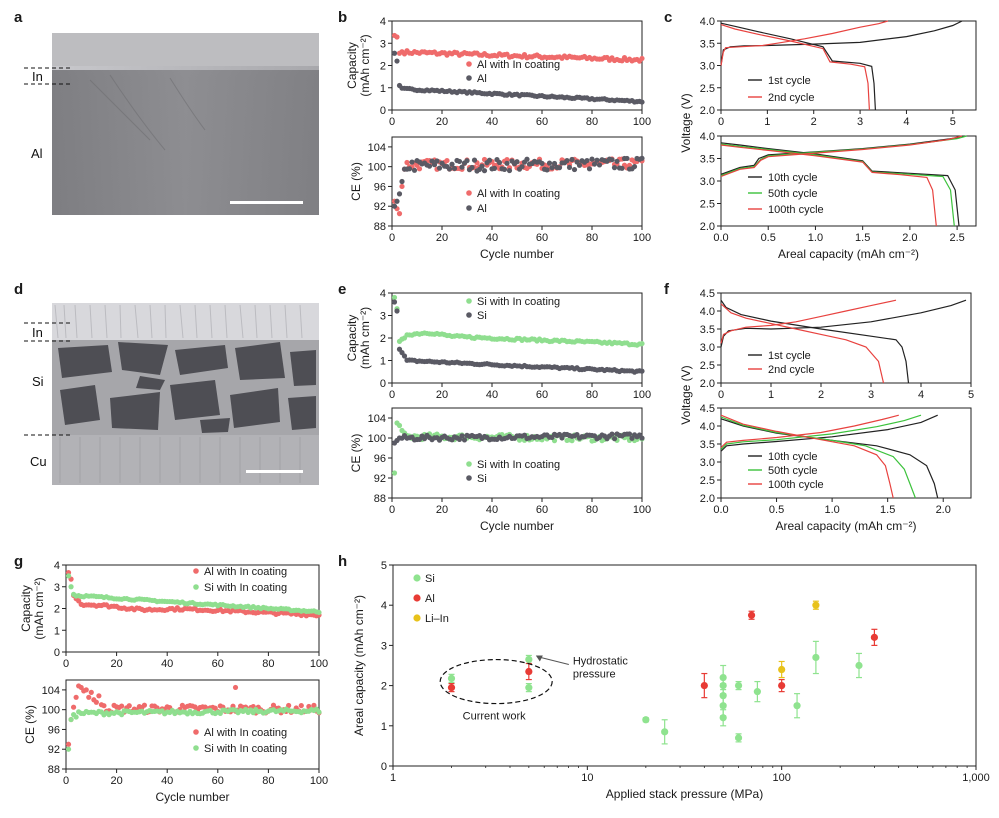 Image resolution: width=999 pixels, height=818 pixels. Describe the element at coordinates (430, 579) in the screenshot. I see `legend-label: Si` at that location.